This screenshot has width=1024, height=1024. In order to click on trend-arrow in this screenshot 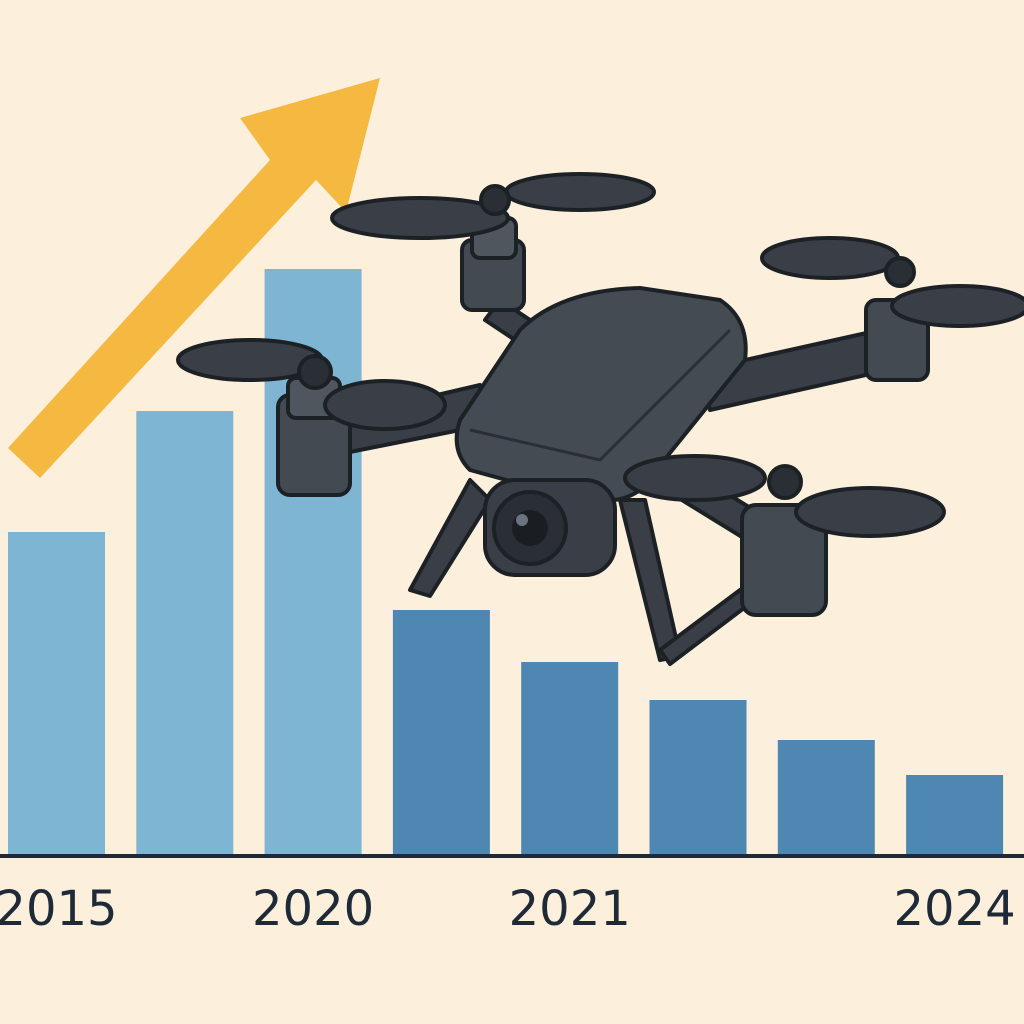, I will do `click(194, 278)`.